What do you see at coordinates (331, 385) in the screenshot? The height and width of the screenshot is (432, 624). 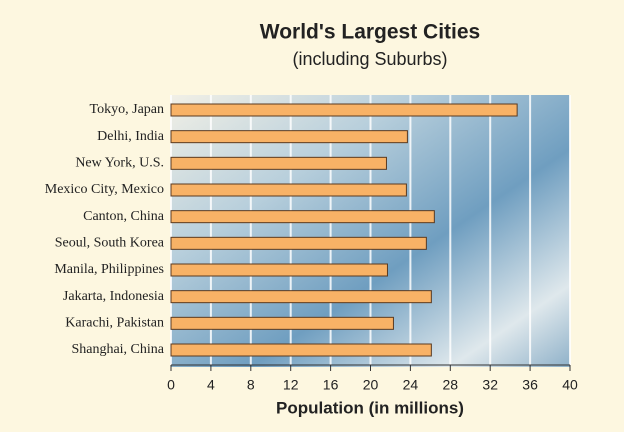 I see `x-tick-label: 16` at bounding box center [331, 385].